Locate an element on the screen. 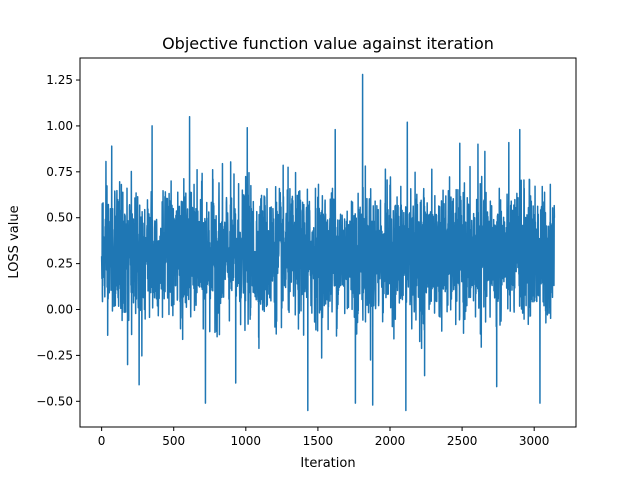  x-axis: 0 500 1000 1500 2000 2500 3000 is located at coordinates (324, 437).